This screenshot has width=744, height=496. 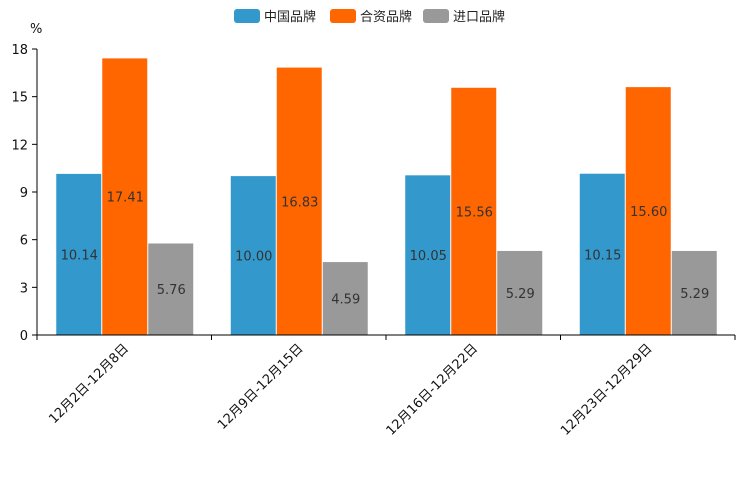 I want to click on data-label: 10.15, so click(x=602, y=255).